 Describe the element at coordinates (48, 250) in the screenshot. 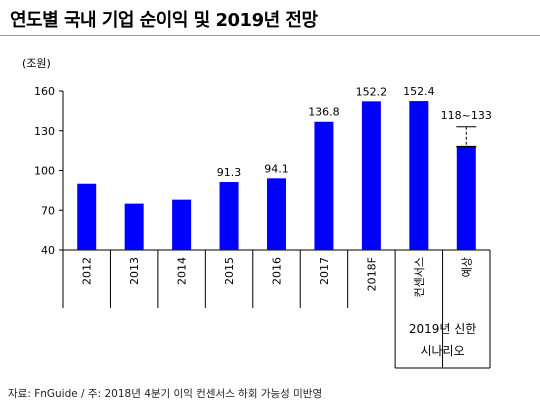

I see `y-tick-label: 40` at that location.